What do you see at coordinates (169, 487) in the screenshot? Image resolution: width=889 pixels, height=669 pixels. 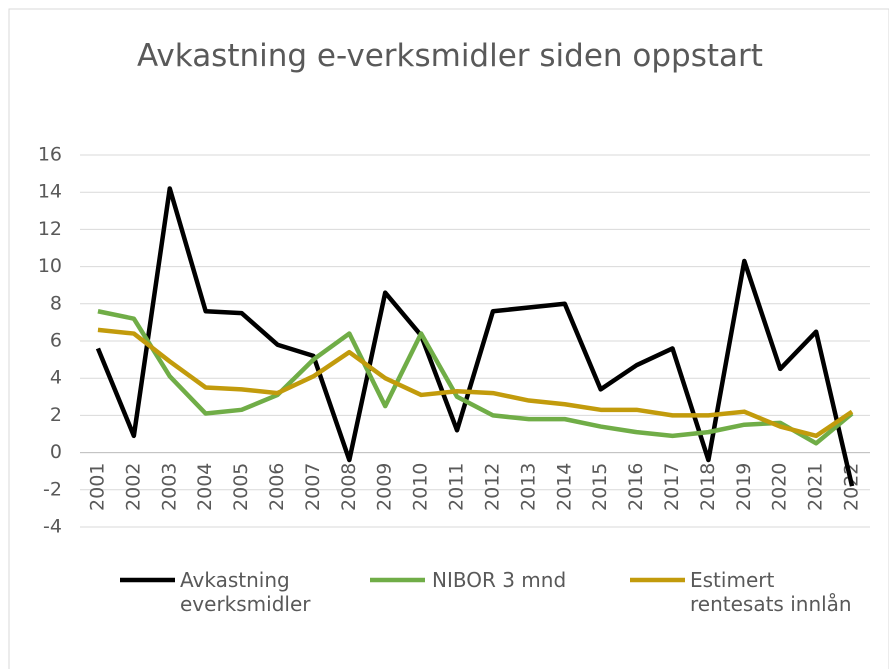 I see `x-tick-label: 2003` at bounding box center [169, 487].